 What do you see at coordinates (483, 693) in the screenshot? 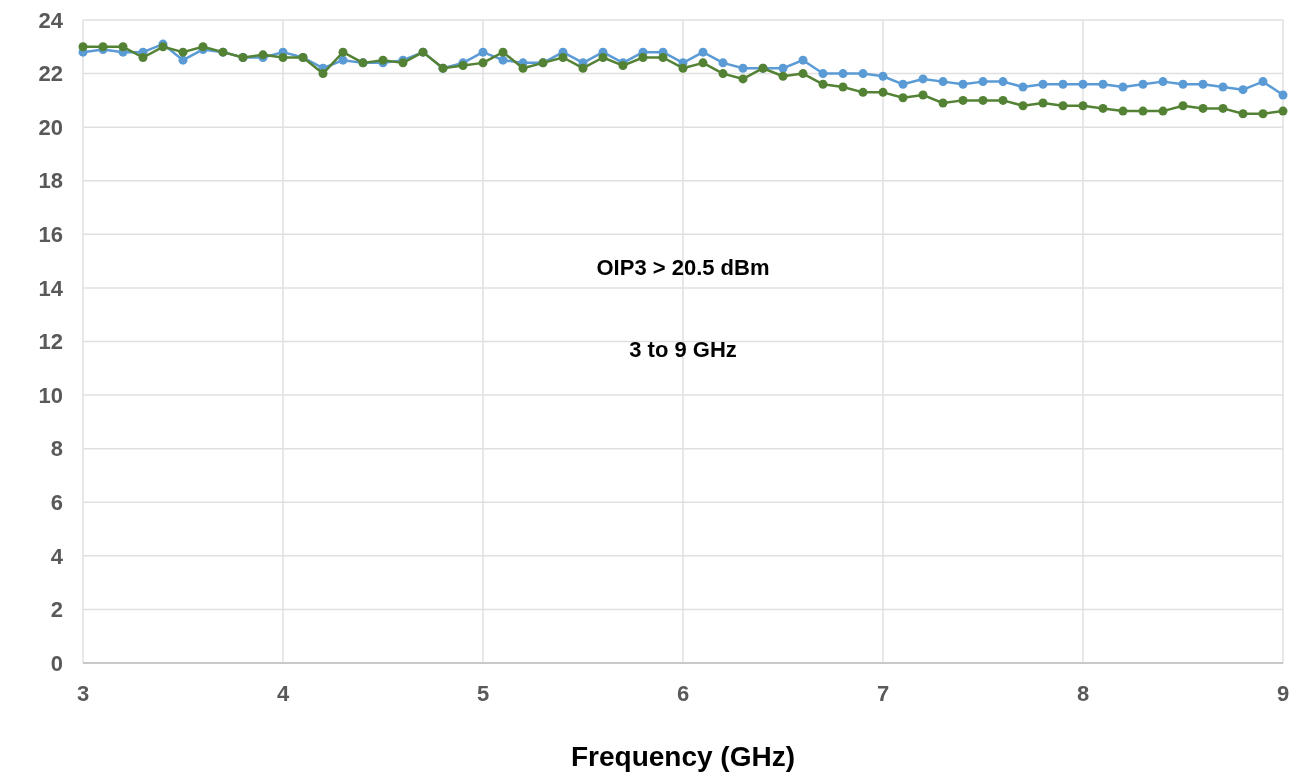
I see `x-tick-label: 5` at bounding box center [483, 693].